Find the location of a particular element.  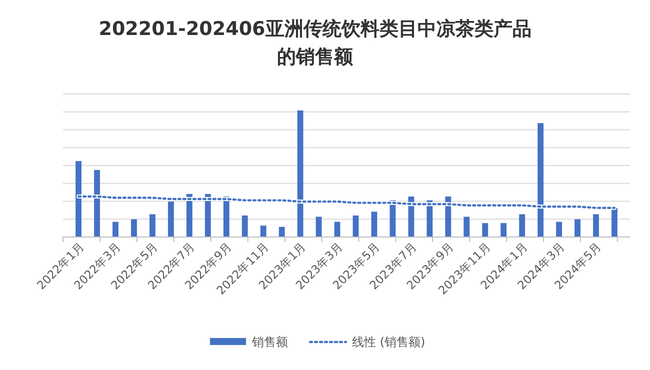

legend-label: 销售额 is located at coordinates (269, 342).